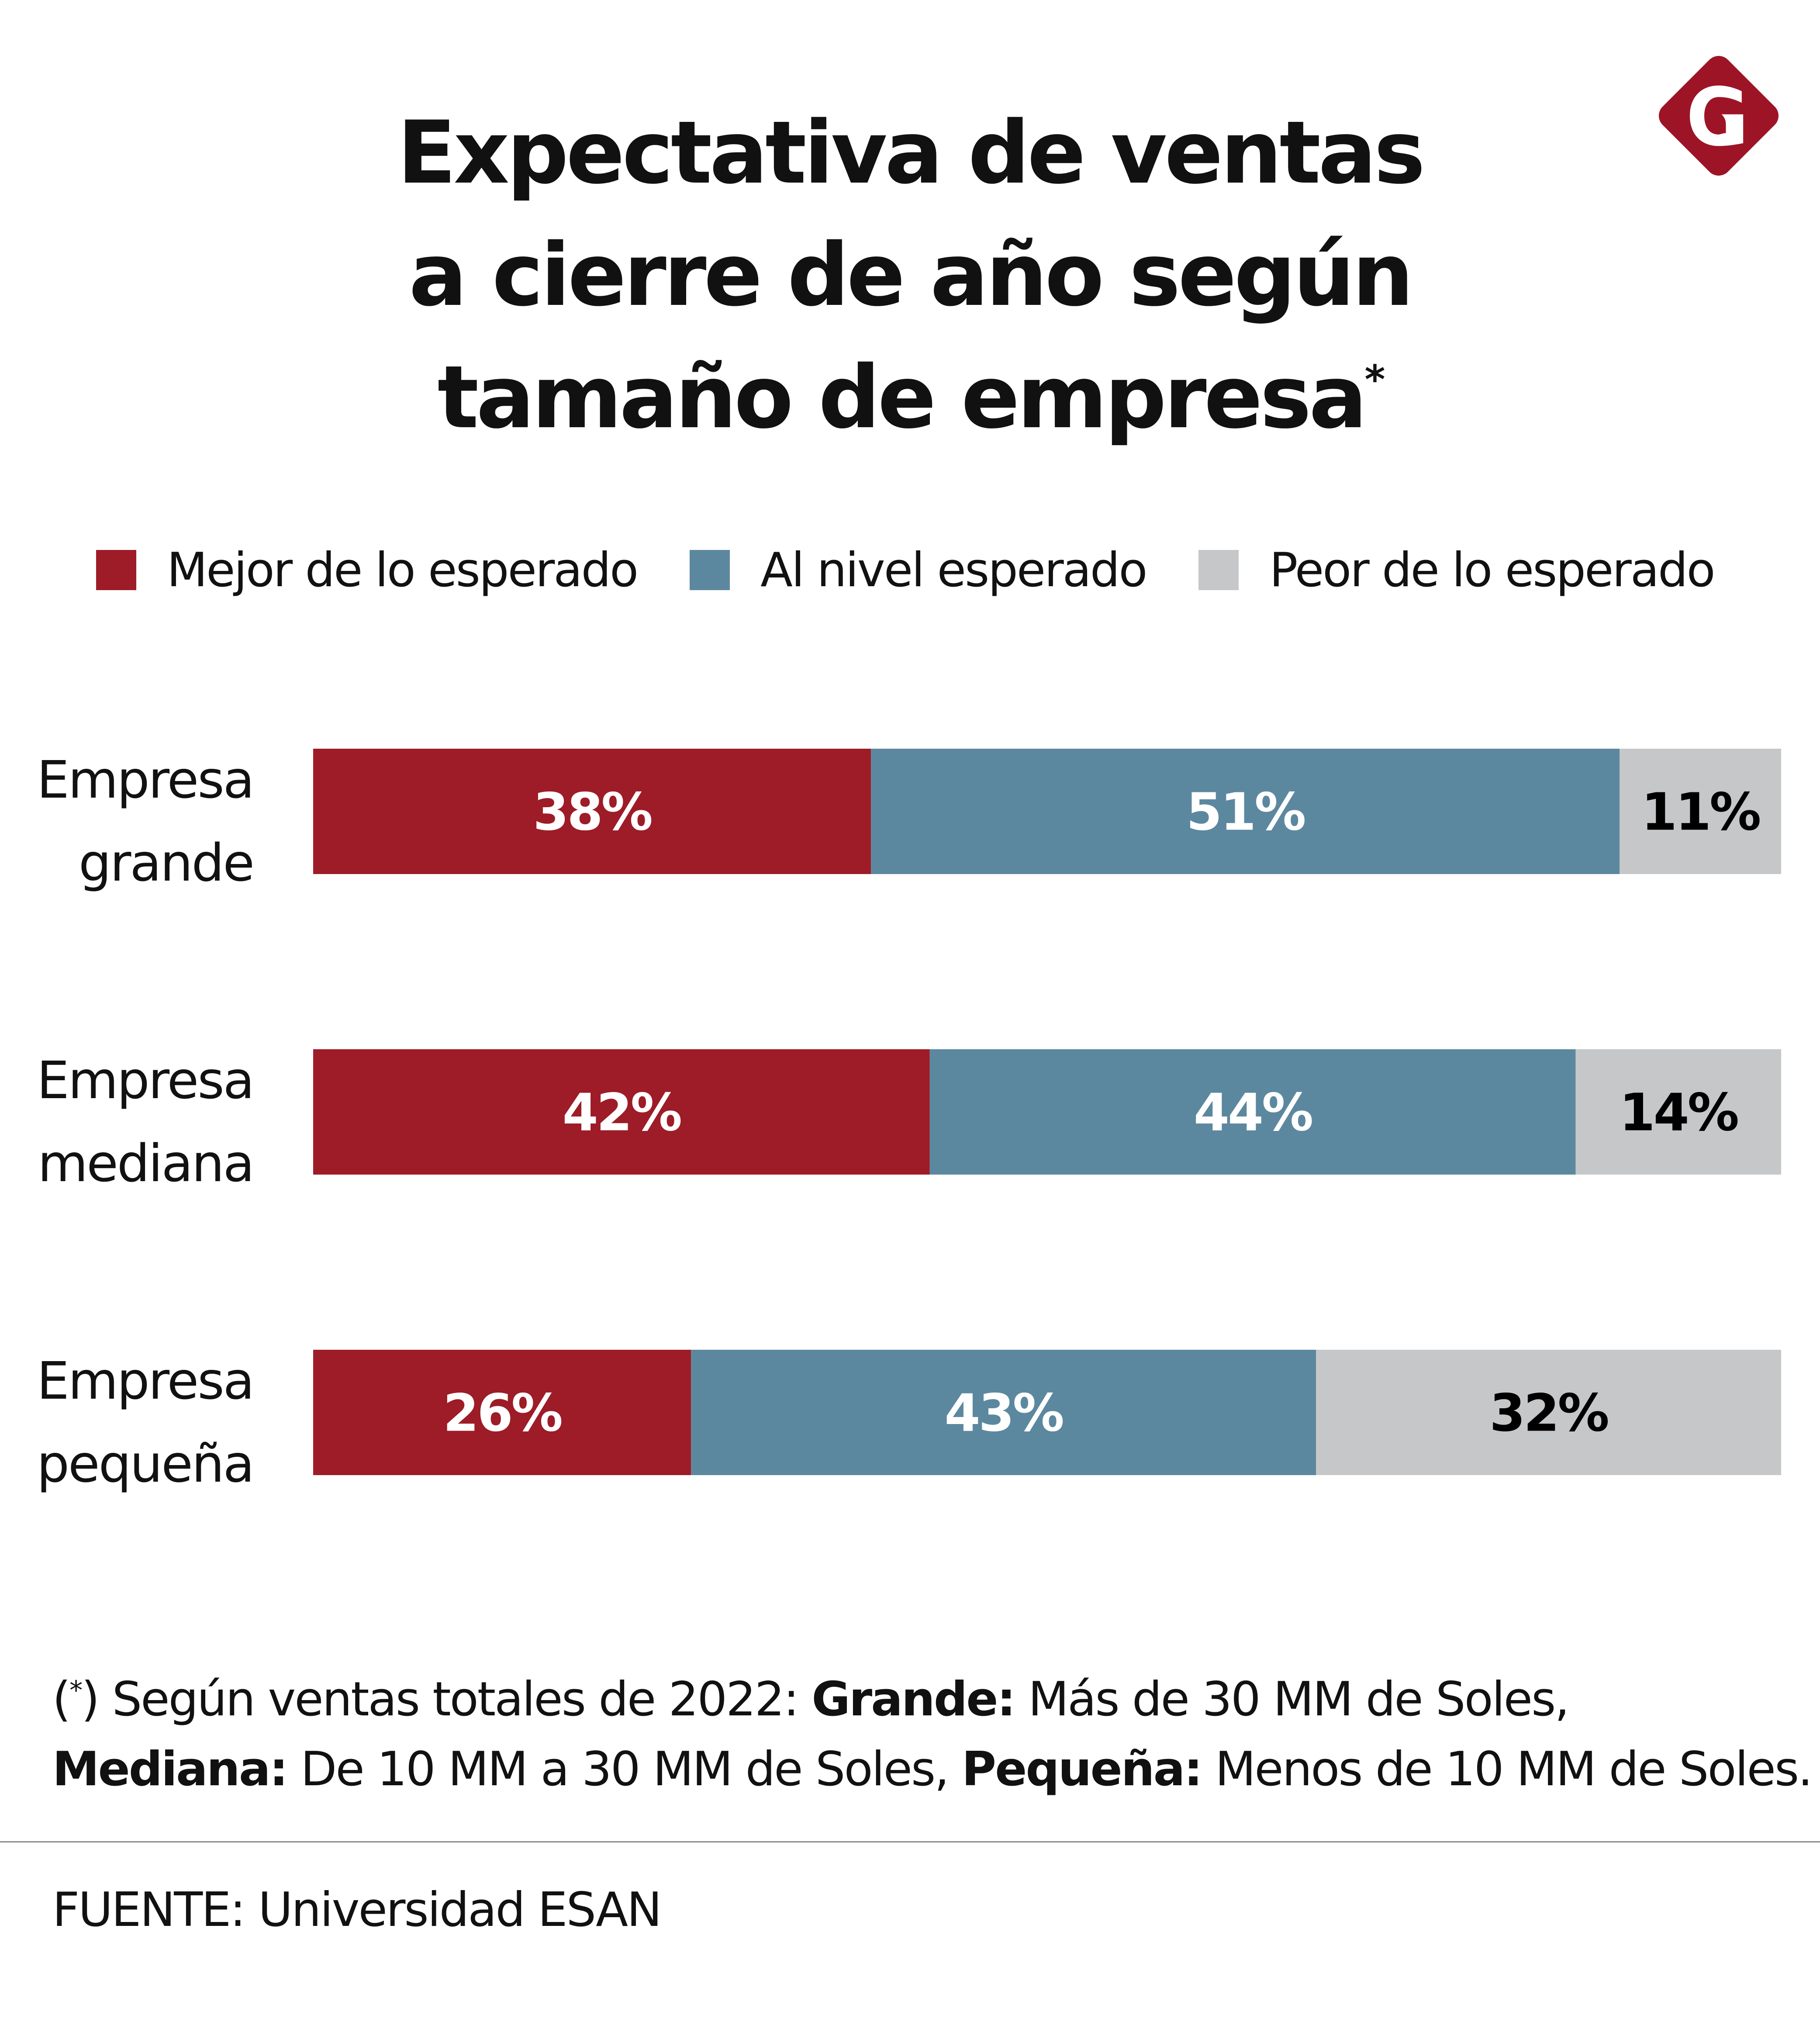  I want to click on bar-grande-peor, so click(1700, 811).